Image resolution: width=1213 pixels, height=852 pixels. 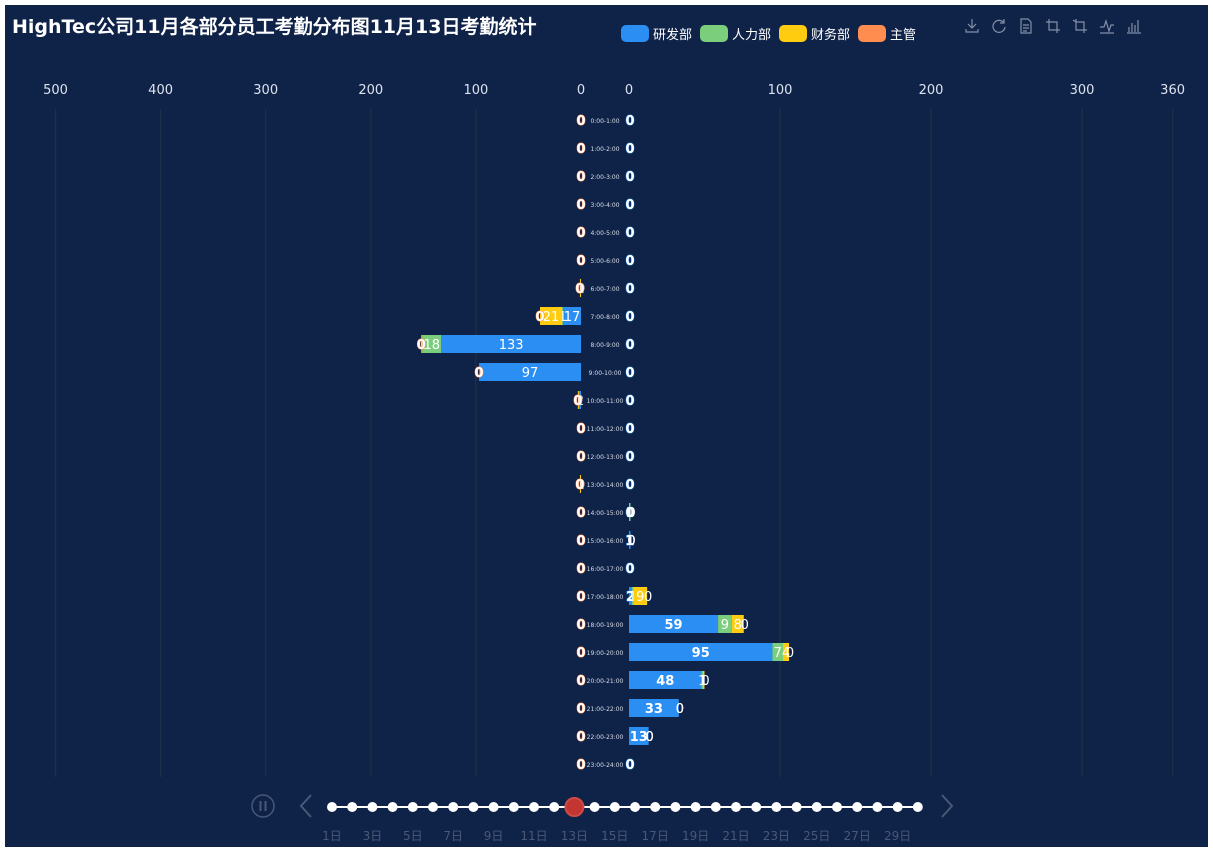 I want to click on category-label: 7:00-8:00, so click(x=604, y=317).